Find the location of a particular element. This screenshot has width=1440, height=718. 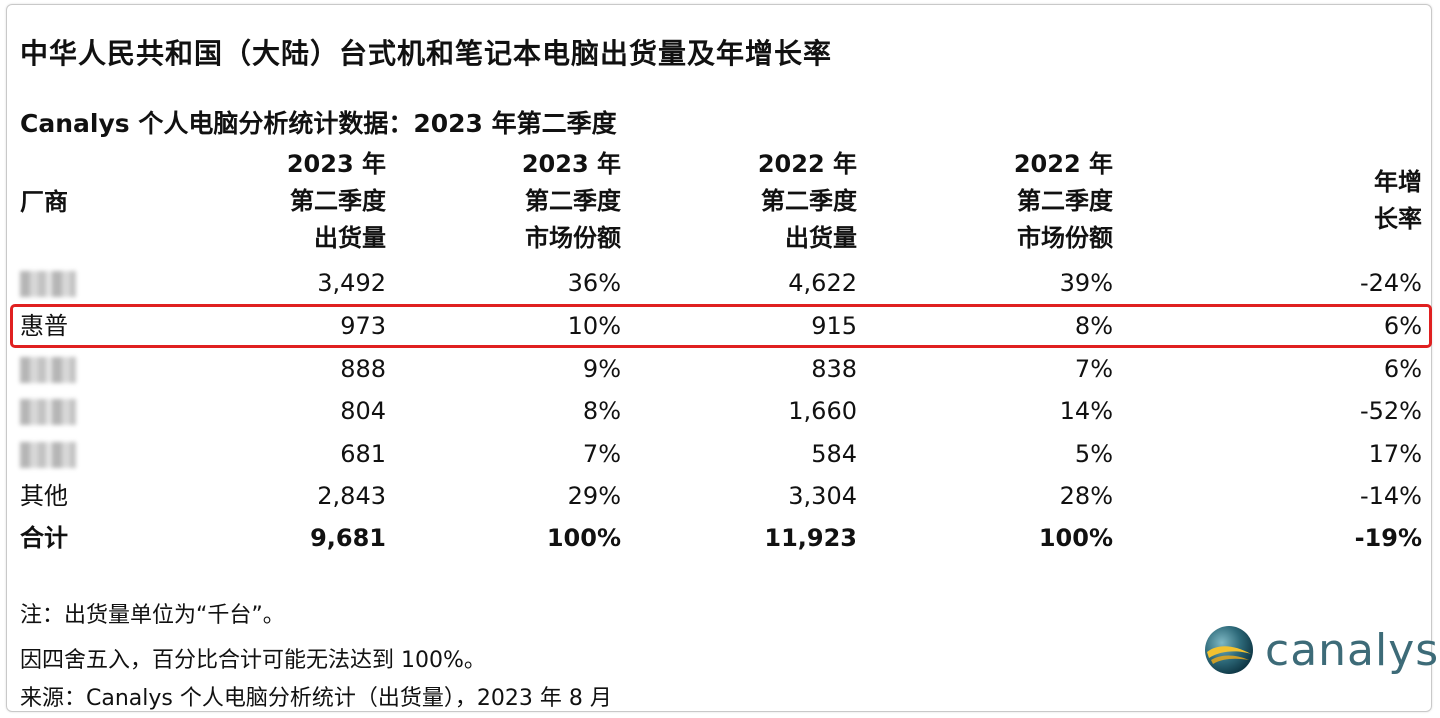

table-cell-c1: 9,681 is located at coordinates (348, 538).